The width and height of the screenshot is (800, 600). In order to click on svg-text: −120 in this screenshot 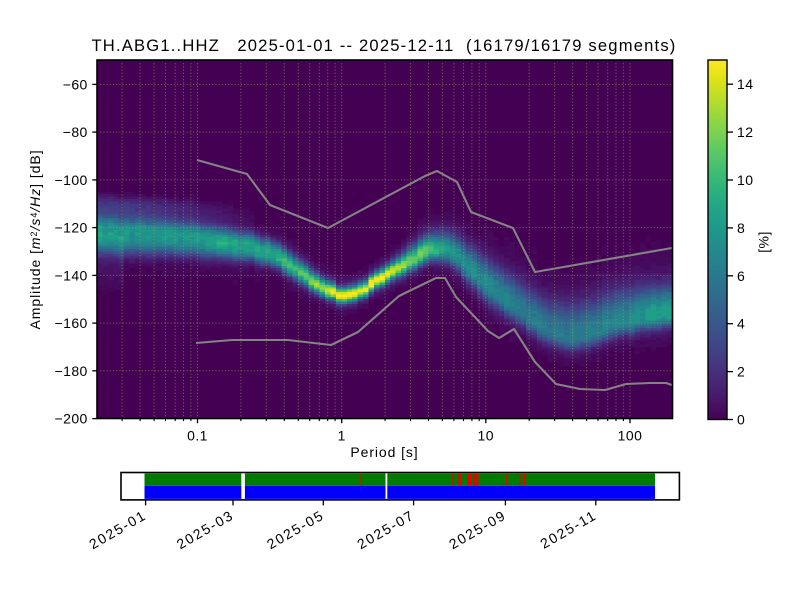, I will do `click(70, 228)`.